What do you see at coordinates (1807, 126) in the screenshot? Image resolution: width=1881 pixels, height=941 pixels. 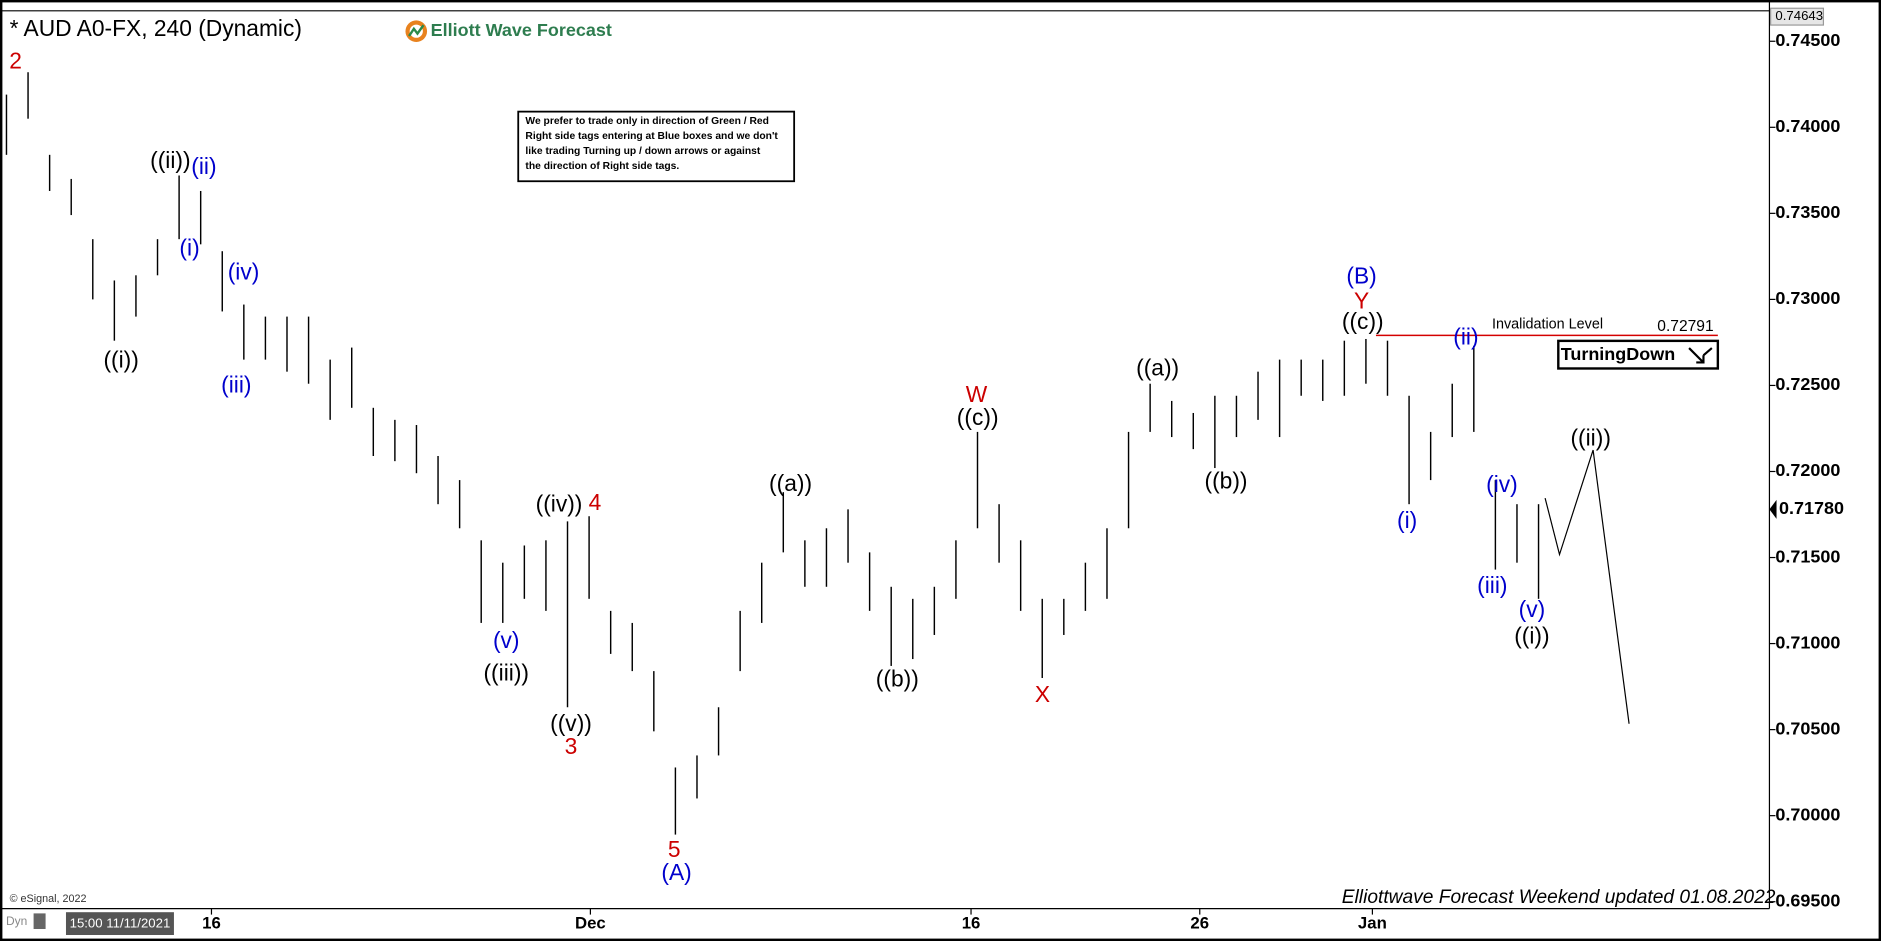 I see `y-tick-label: 0.74000` at bounding box center [1807, 126].